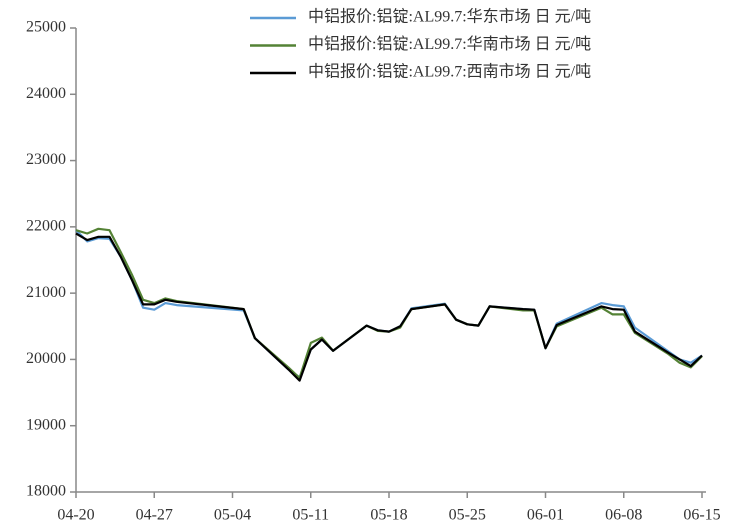 The width and height of the screenshot is (729, 526). What do you see at coordinates (701, 515) in the screenshot?
I see `x-tick-label: 06-15` at bounding box center [701, 515].